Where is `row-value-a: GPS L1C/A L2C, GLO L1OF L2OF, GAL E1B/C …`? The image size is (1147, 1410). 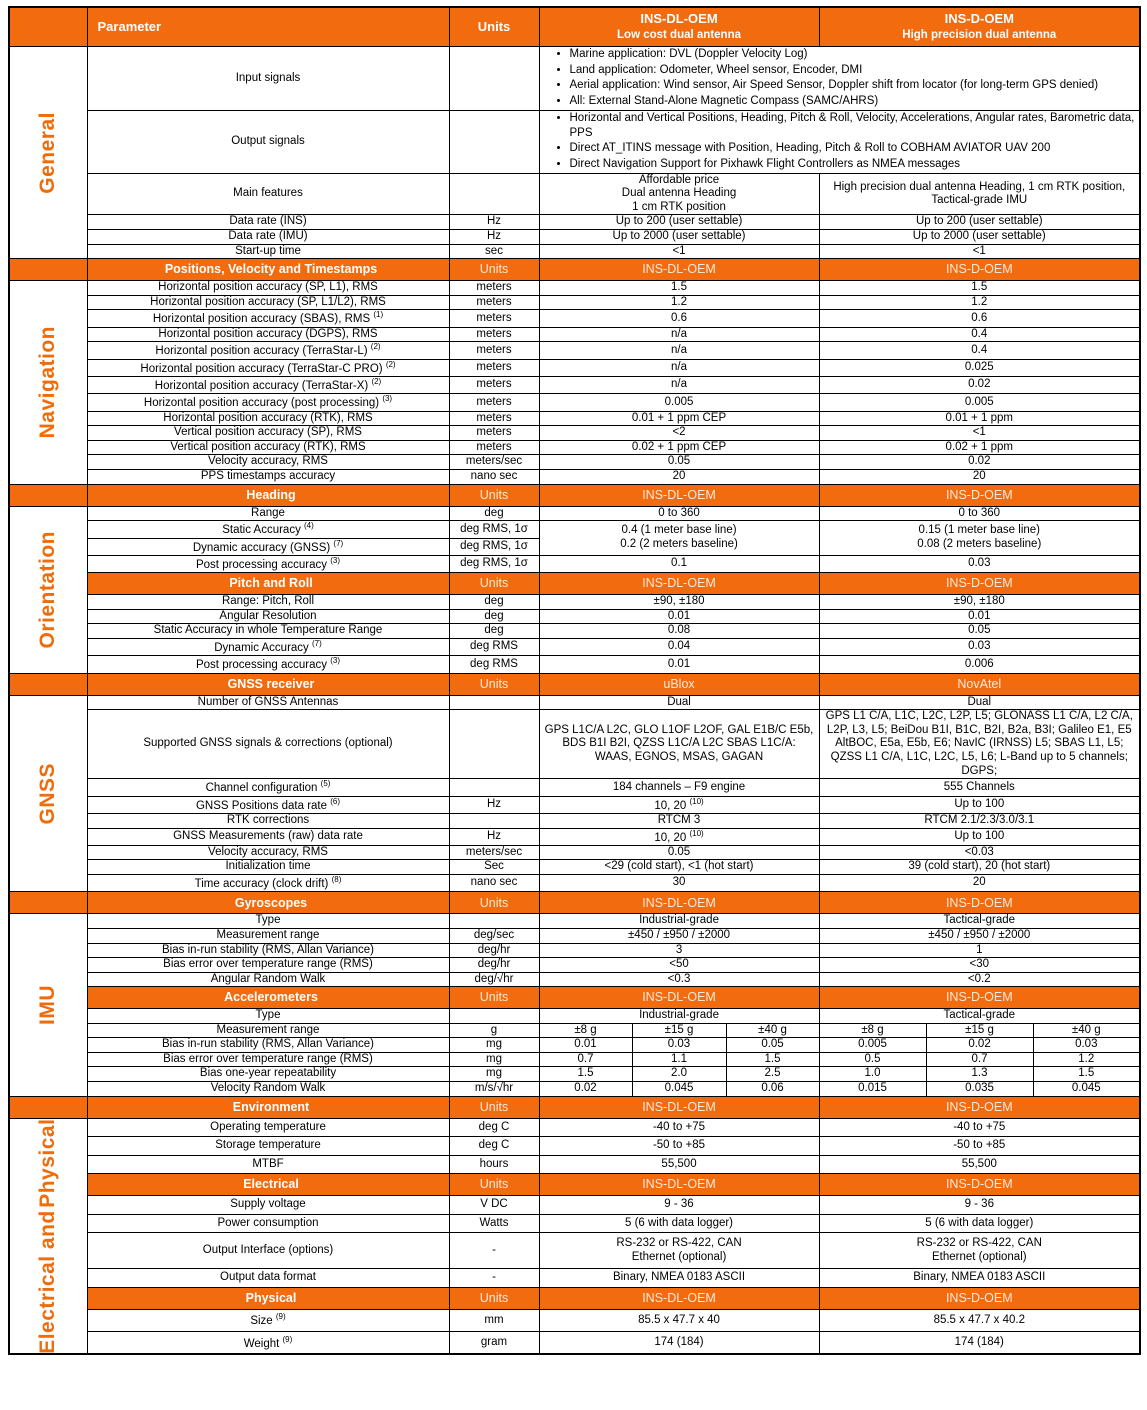 row-value-a: GPS L1C/A L2C, GLO L1OF L2OF, GAL E1B/C … is located at coordinates (679, 744).